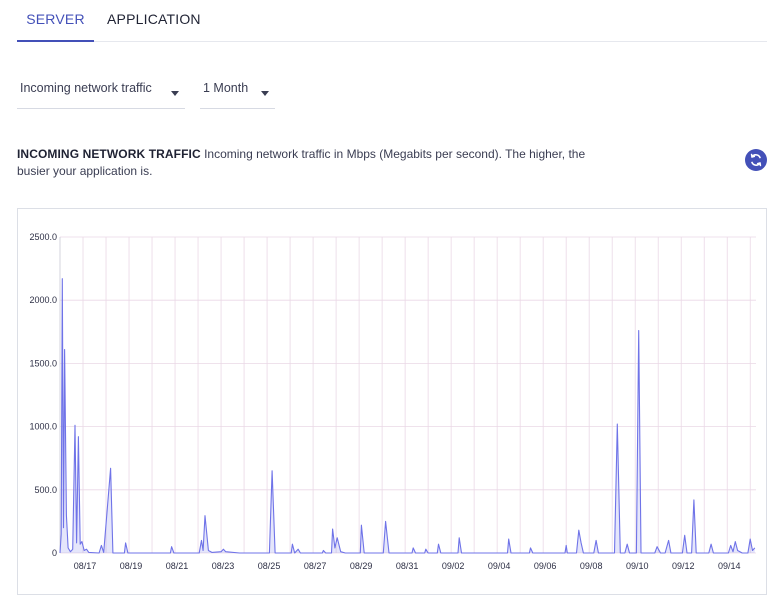 The height and width of the screenshot is (608, 778). I want to click on range-select-value: 1 Month, so click(226, 88).